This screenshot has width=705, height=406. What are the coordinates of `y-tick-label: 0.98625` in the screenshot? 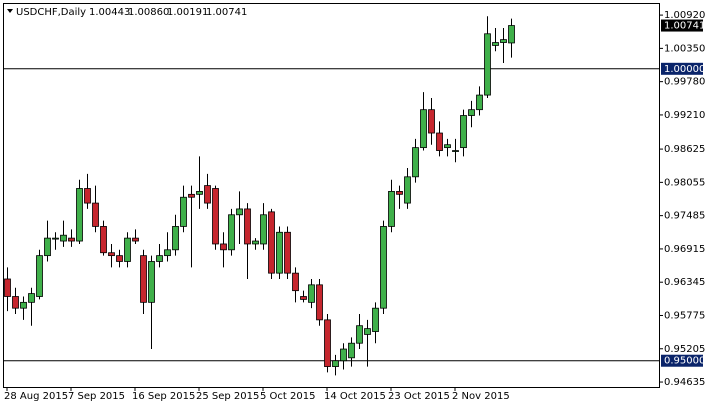 It's located at (684, 149).